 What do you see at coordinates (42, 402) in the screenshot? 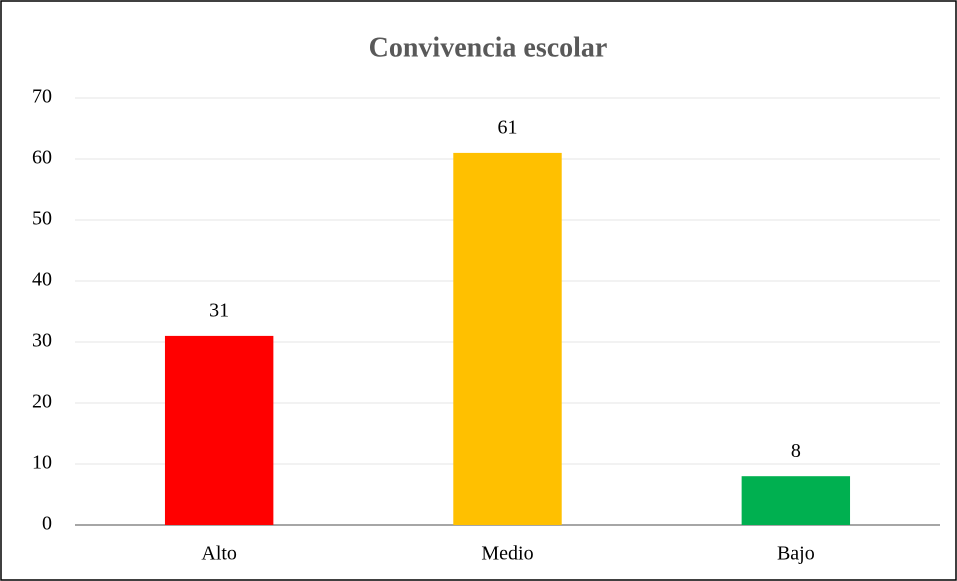
I see `y-tick-label: 20` at bounding box center [42, 402].